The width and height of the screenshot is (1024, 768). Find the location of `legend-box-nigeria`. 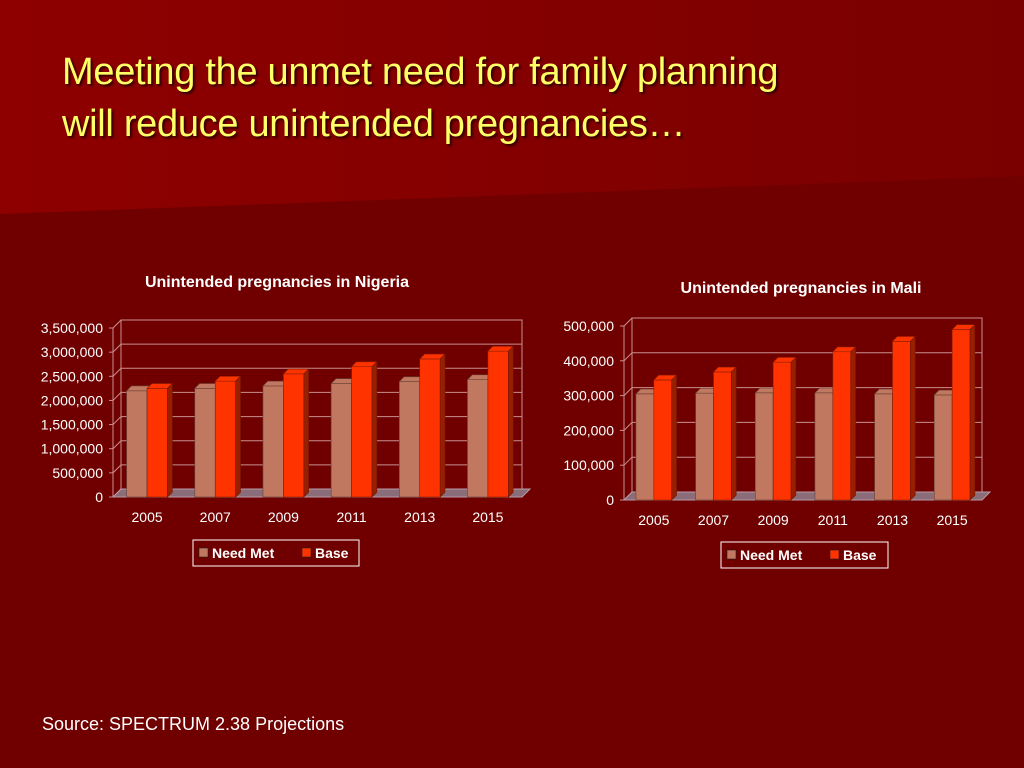

legend-box-nigeria is located at coordinates (276, 553).